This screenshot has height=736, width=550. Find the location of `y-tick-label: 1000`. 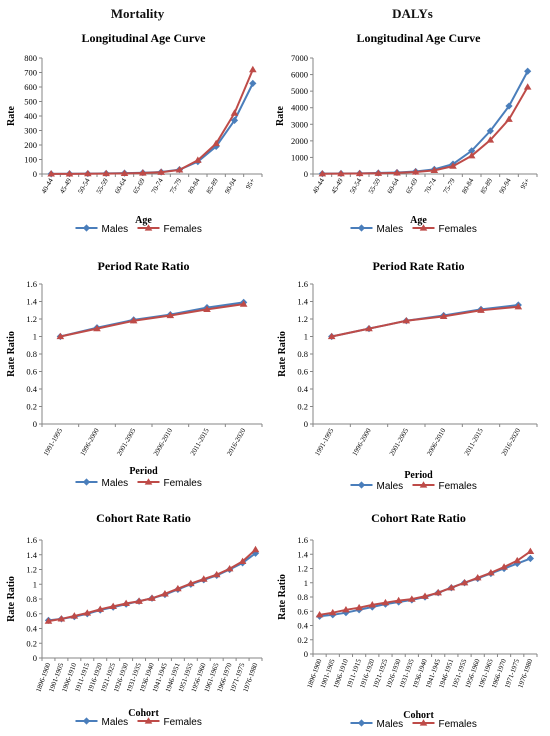

y-tick-label: 1000 is located at coordinates (299, 157).